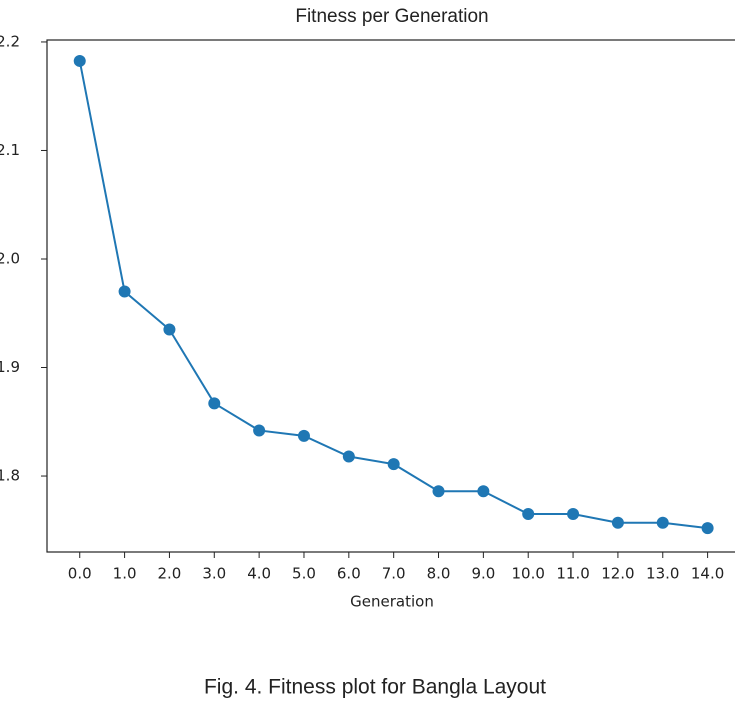 This screenshot has height=703, width=735. I want to click on y-tick-label: 2.0, so click(10, 258).